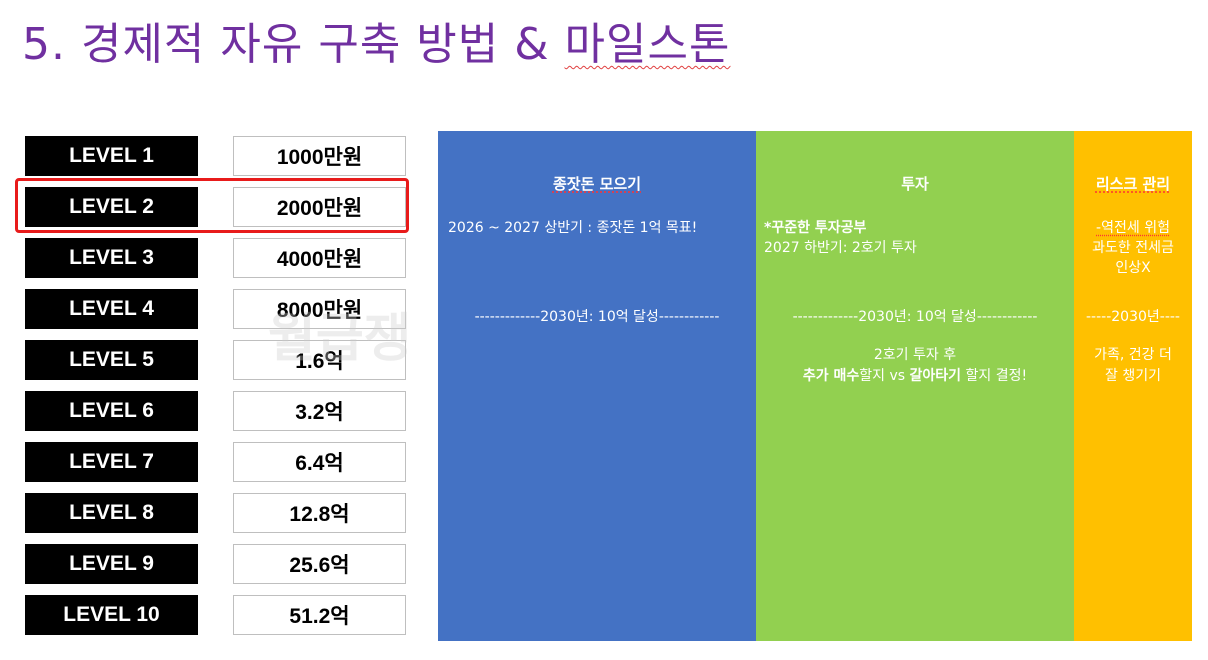 The width and height of the screenshot is (1208, 660). What do you see at coordinates (840, 248) in the screenshot?
I see `invest-second-house: 2027 하반기: 2호기 투자` at bounding box center [840, 248].